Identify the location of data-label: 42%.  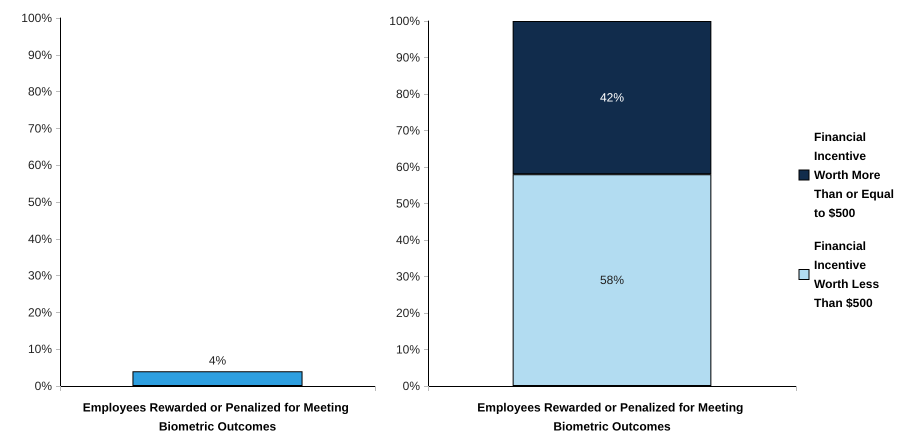
(612, 97).